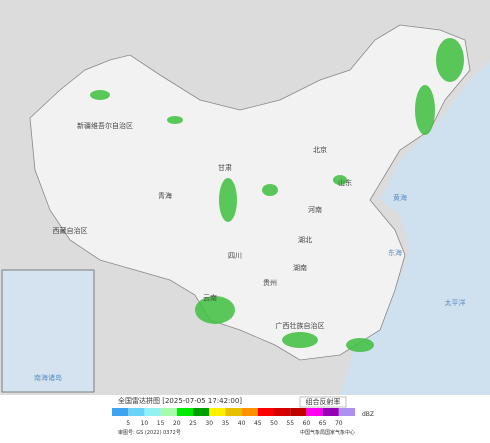  What do you see at coordinates (323, 423) in the screenshot?
I see `scale-label: 65` at bounding box center [323, 423].